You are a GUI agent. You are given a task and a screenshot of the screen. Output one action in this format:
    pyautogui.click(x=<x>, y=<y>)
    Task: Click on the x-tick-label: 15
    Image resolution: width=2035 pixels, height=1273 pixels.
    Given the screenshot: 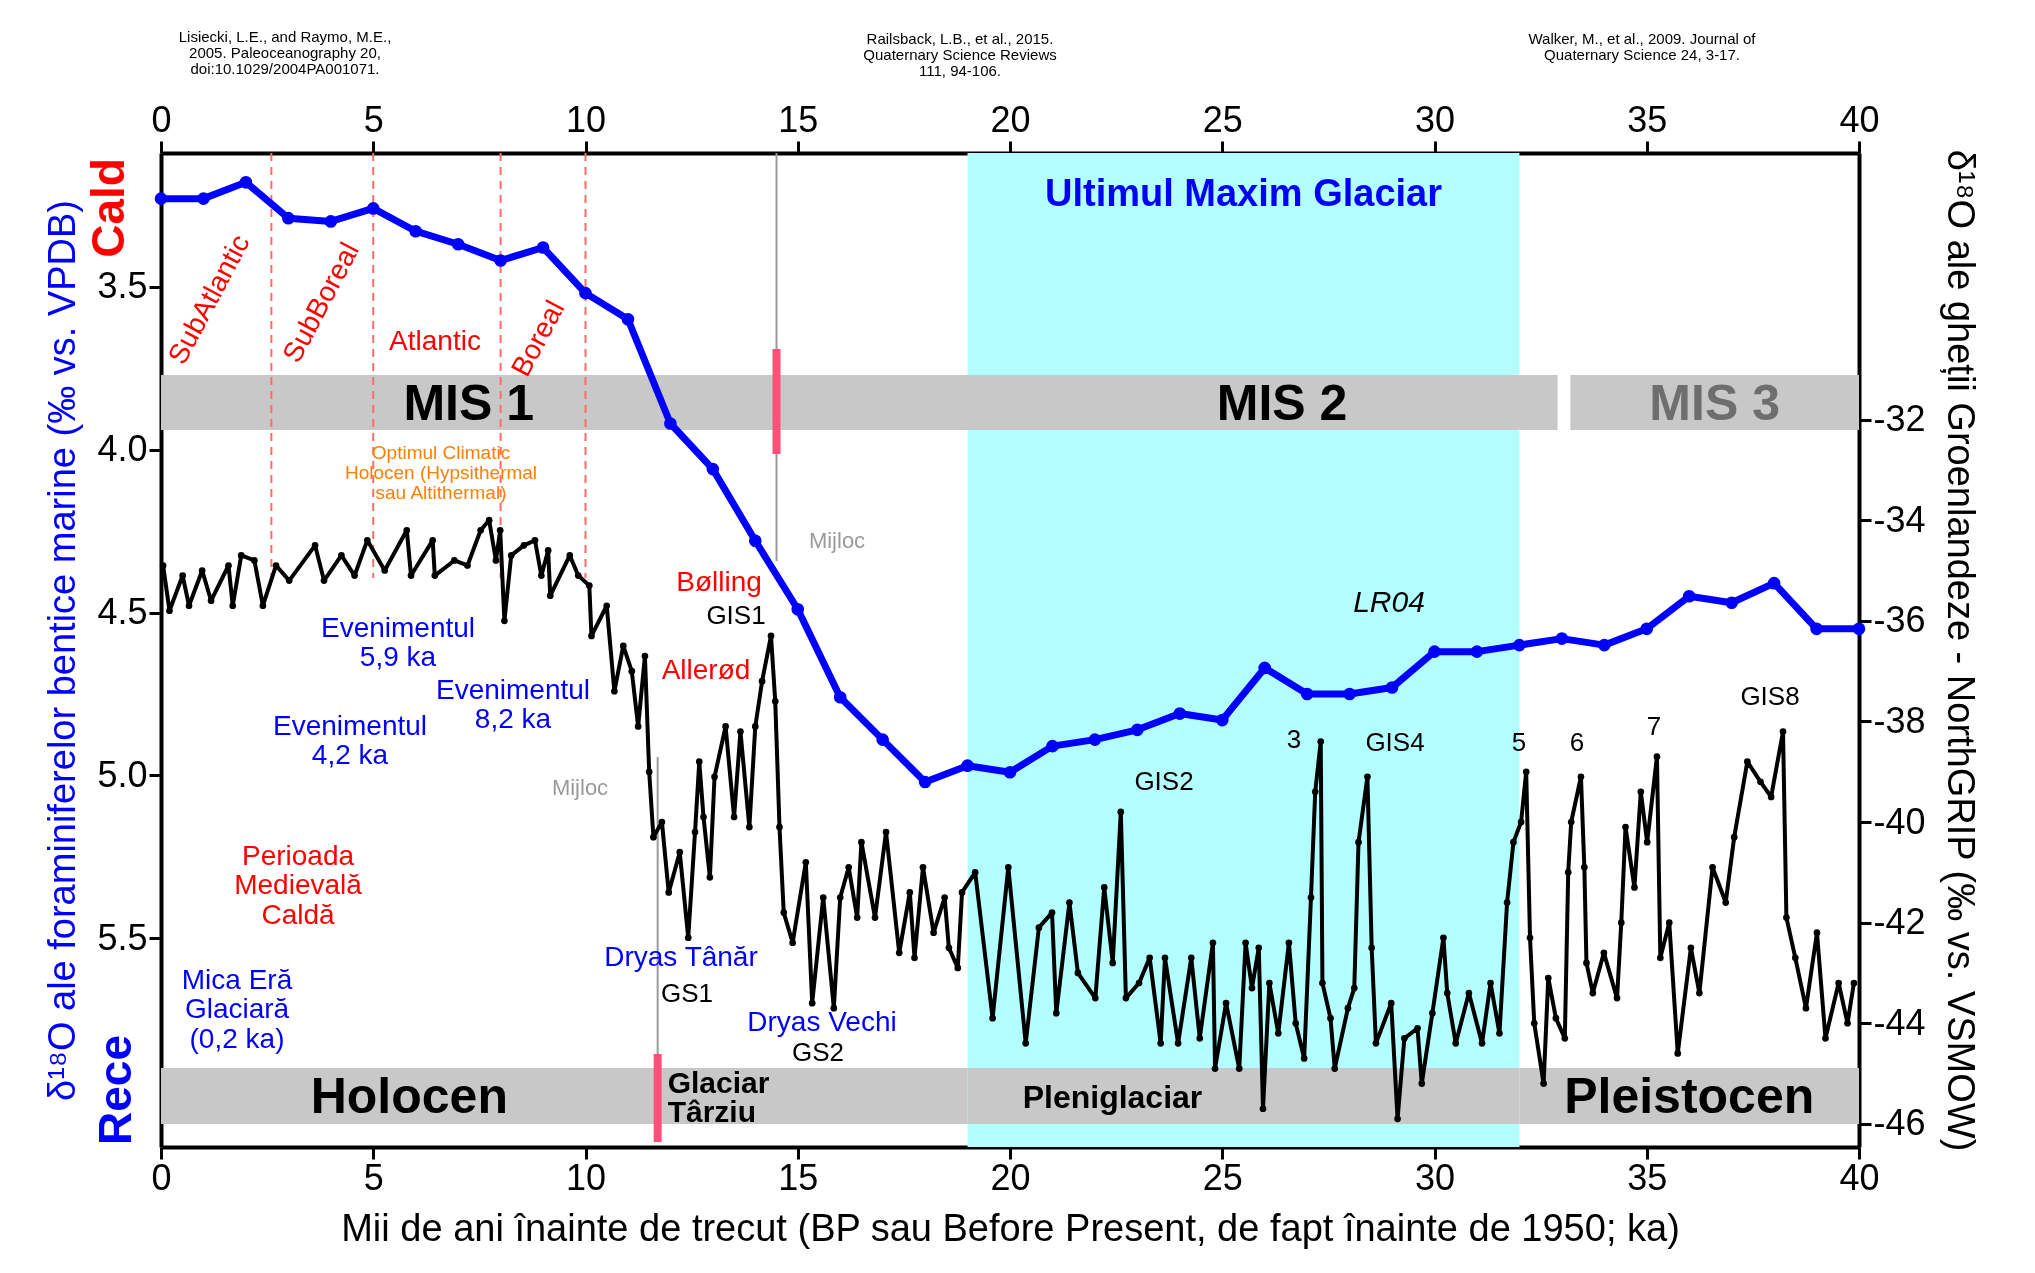 What is the action you would take?
    pyautogui.click(x=798, y=1177)
    